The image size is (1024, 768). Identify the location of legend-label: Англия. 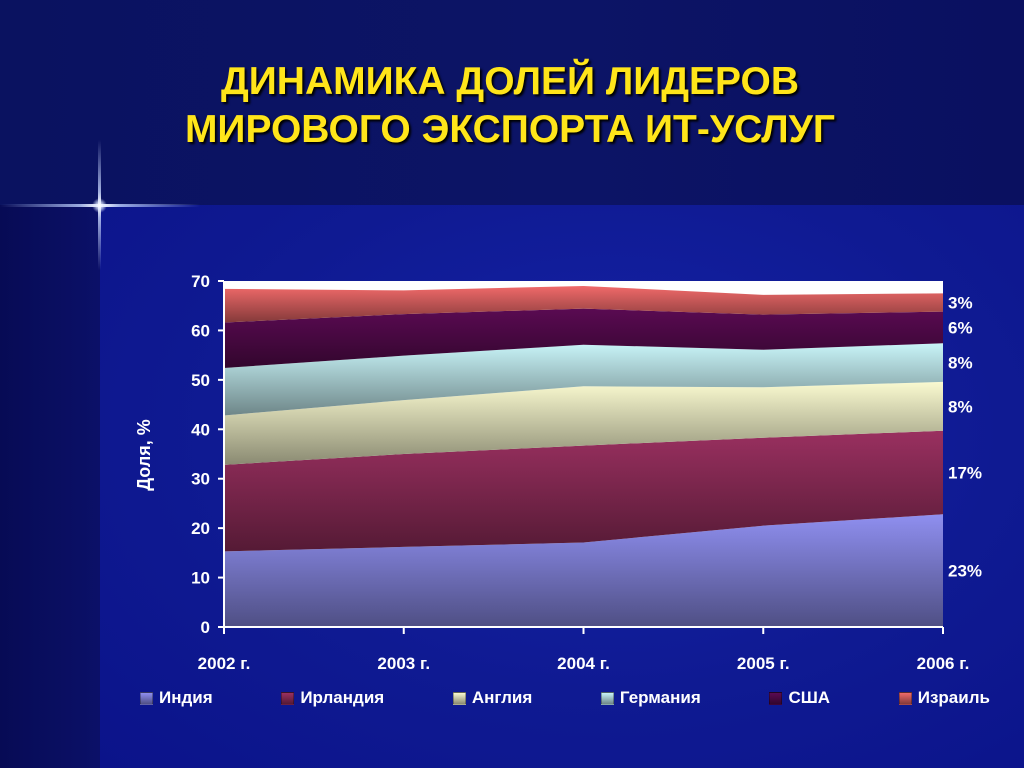
(502, 697).